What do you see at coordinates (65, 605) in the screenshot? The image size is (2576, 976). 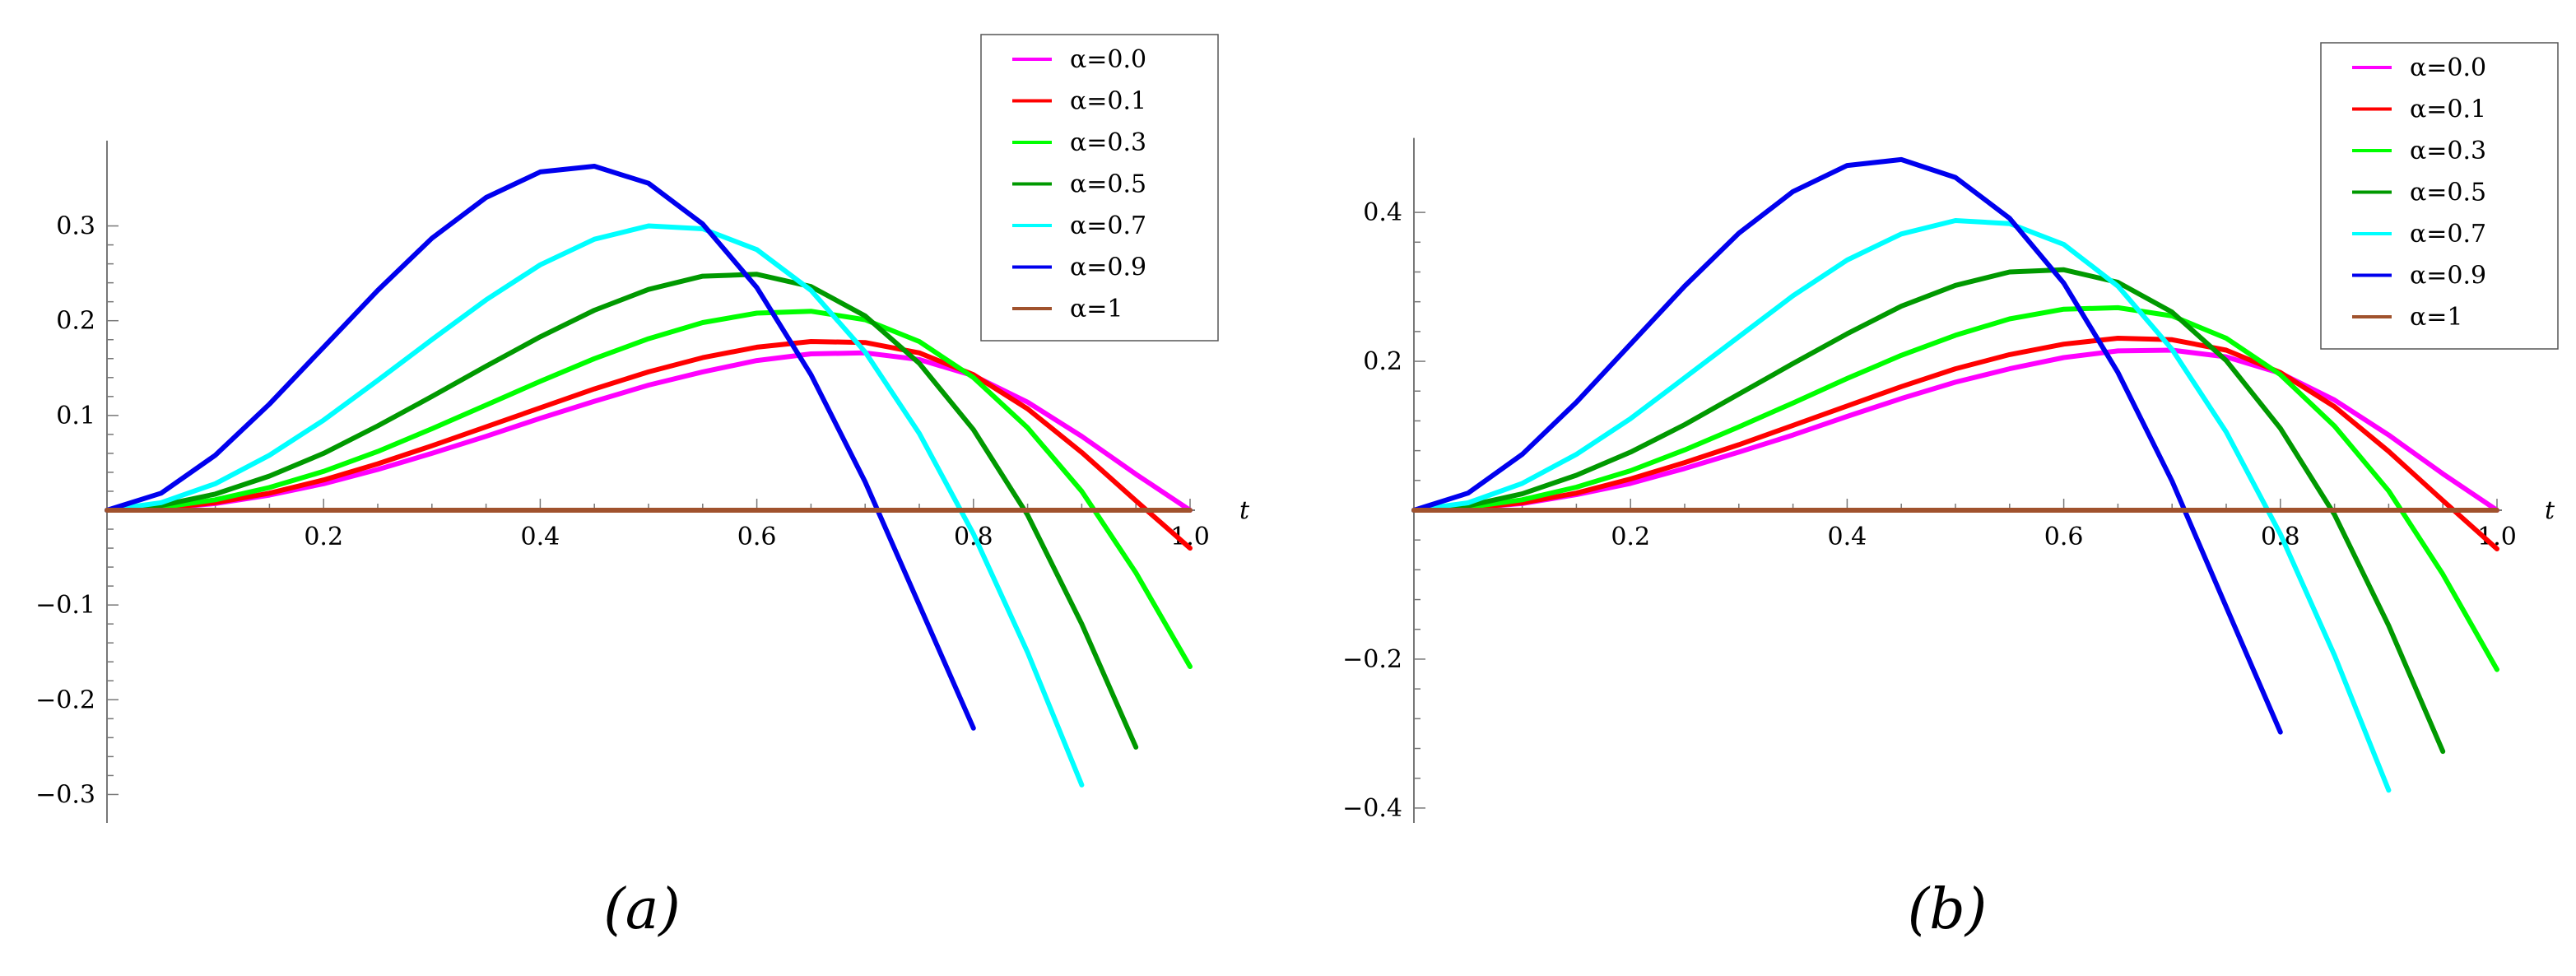 I see `y-tick-label: −0.1` at bounding box center [65, 605].